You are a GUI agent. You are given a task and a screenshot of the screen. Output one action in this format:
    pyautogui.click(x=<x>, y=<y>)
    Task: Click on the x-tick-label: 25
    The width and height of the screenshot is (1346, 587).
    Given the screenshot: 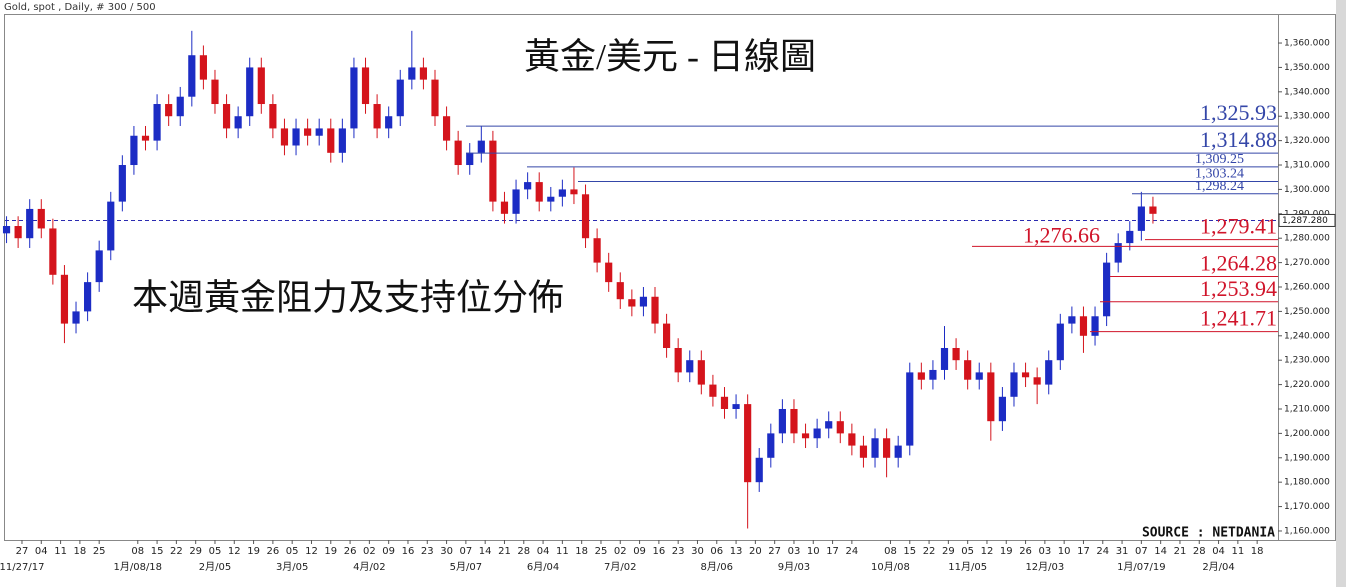 What is the action you would take?
    pyautogui.click(x=99, y=551)
    